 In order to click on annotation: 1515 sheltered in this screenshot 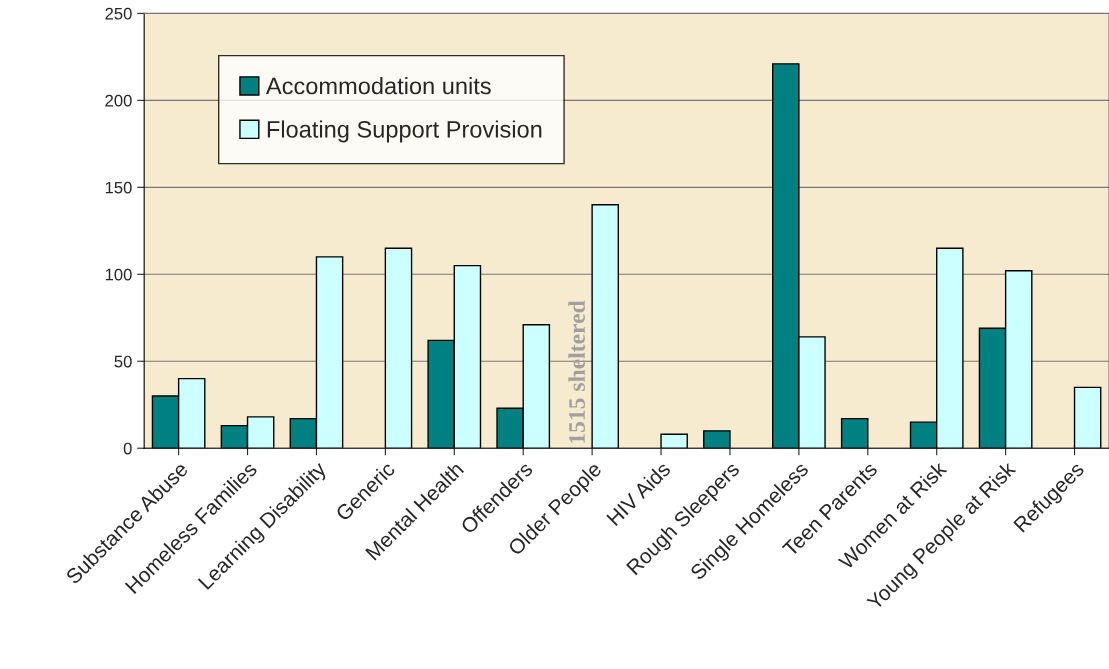, I will do `click(576, 371)`.